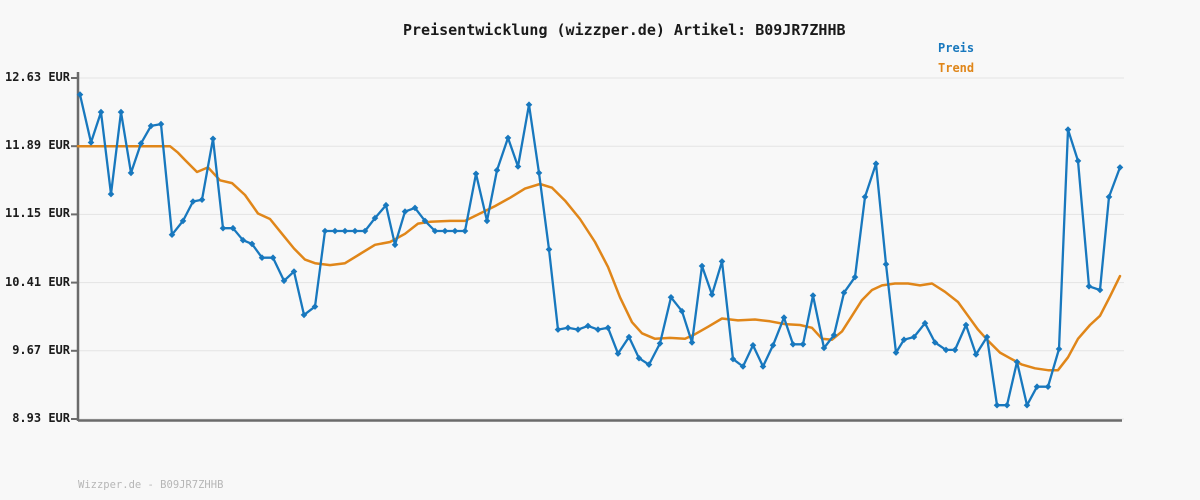 The height and width of the screenshot is (500, 1200). I want to click on watermark-text: Wizzper.de - B09JR7ZHHB, so click(151, 485).